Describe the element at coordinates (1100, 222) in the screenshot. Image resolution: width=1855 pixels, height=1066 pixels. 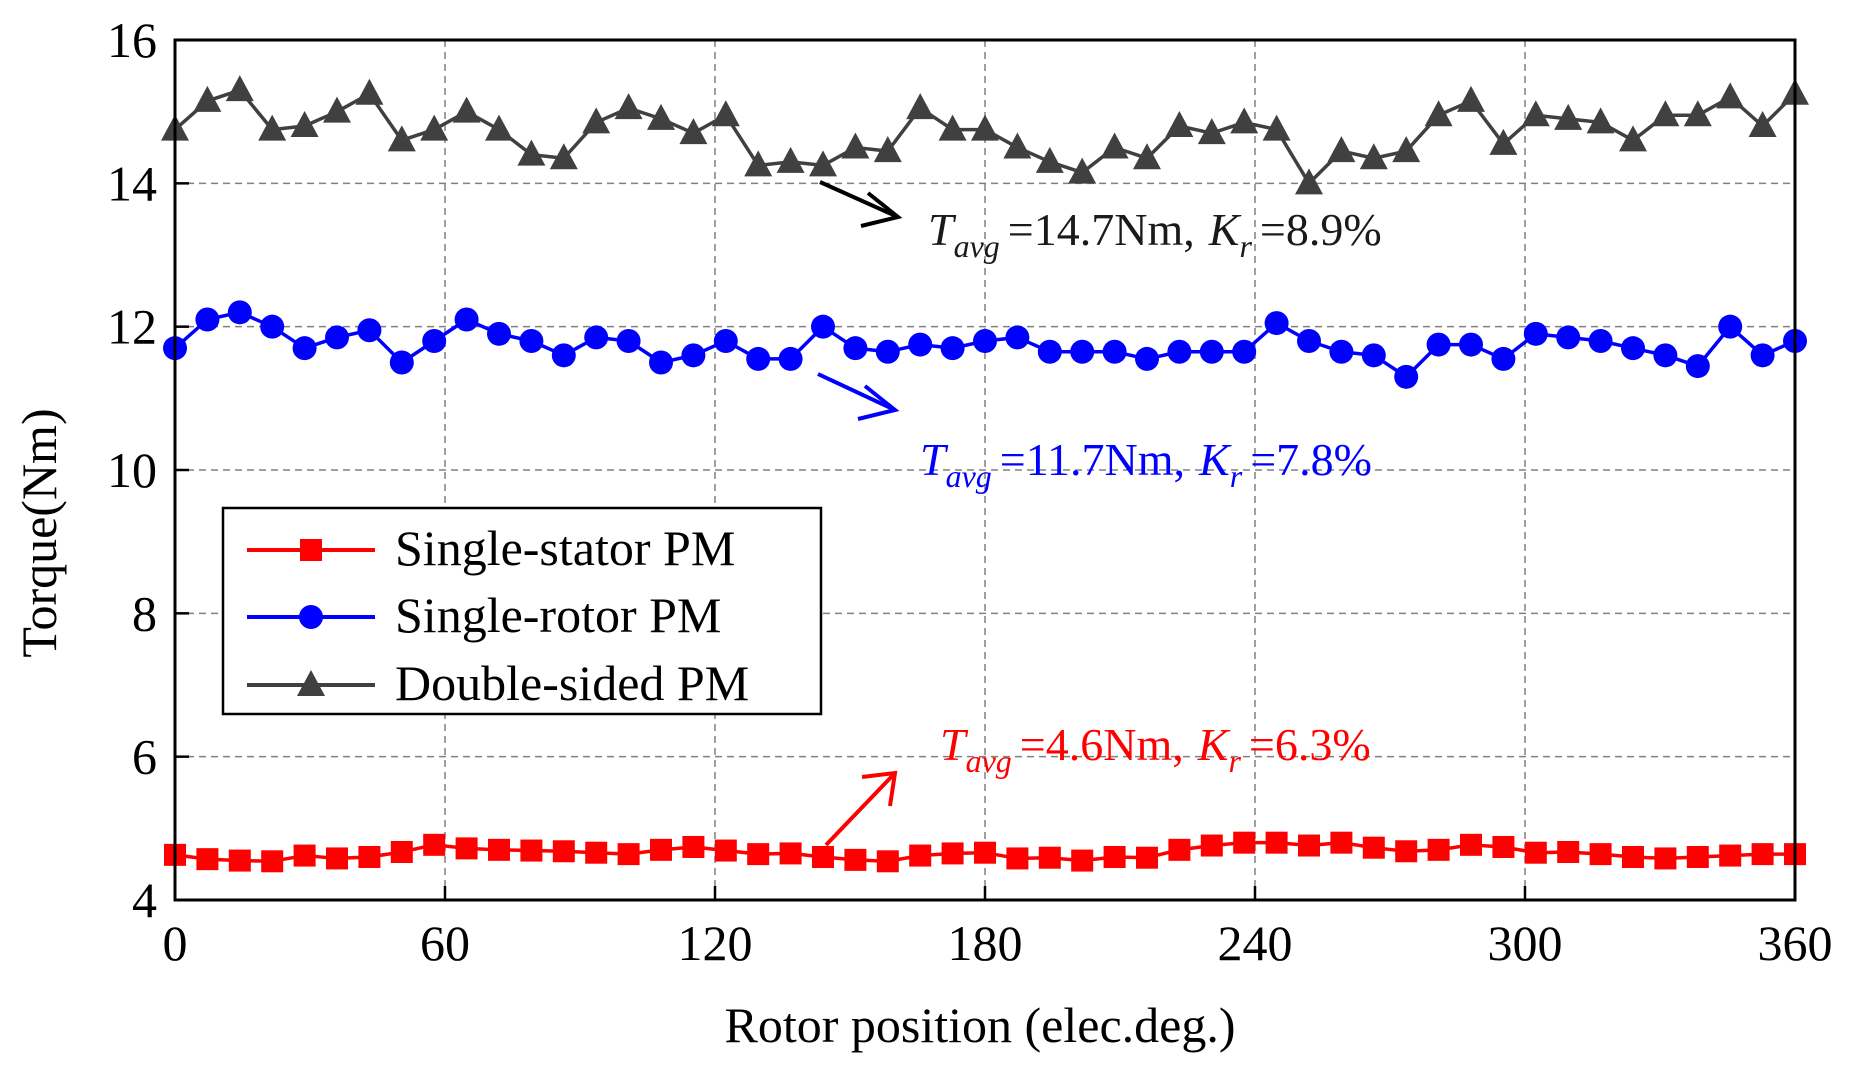
I see `annotation-double-sided: Tavg =14.7Nm, Kr =8.9%` at that location.